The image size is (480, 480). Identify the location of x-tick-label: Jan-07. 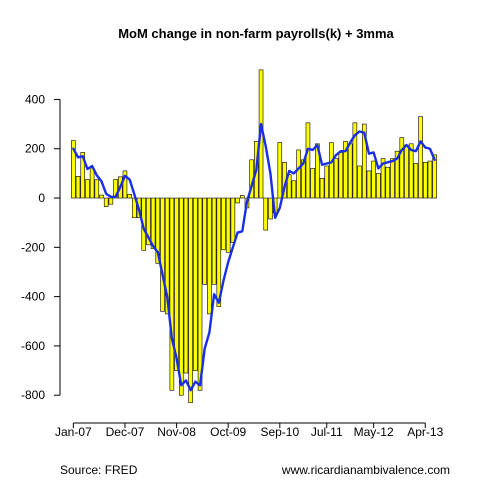
(73, 432).